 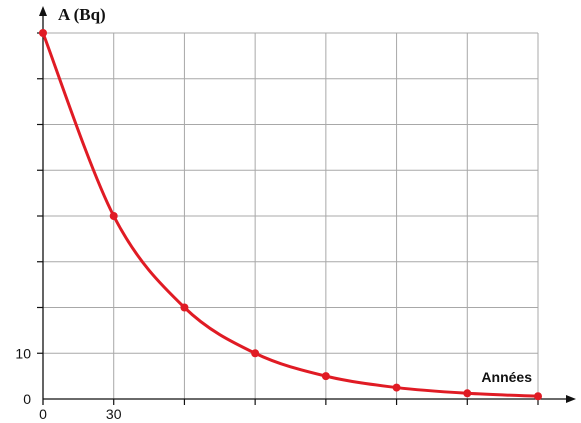 I want to click on y-axis-arrow, so click(x=43, y=11).